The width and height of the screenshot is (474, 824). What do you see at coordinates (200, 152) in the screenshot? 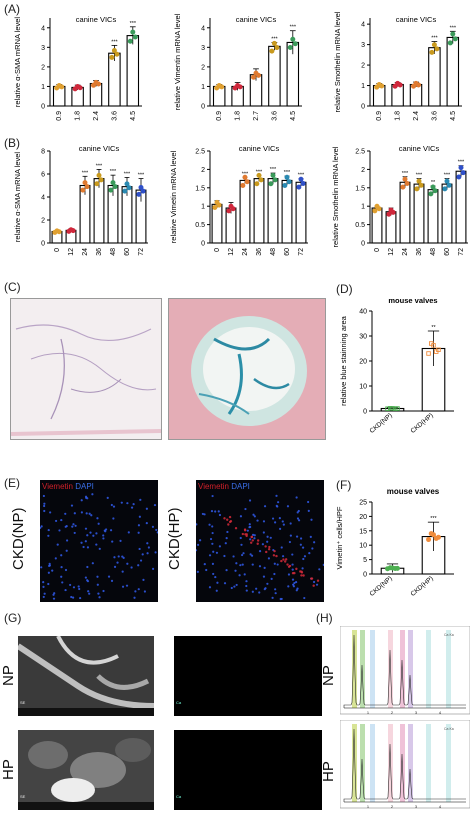
I see `B2-ytick-label: 2.5` at bounding box center [200, 152].